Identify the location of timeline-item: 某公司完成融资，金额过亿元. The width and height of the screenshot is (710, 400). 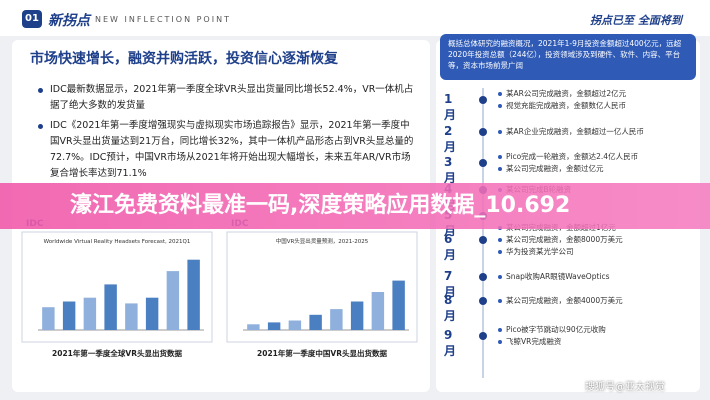
(555, 168).